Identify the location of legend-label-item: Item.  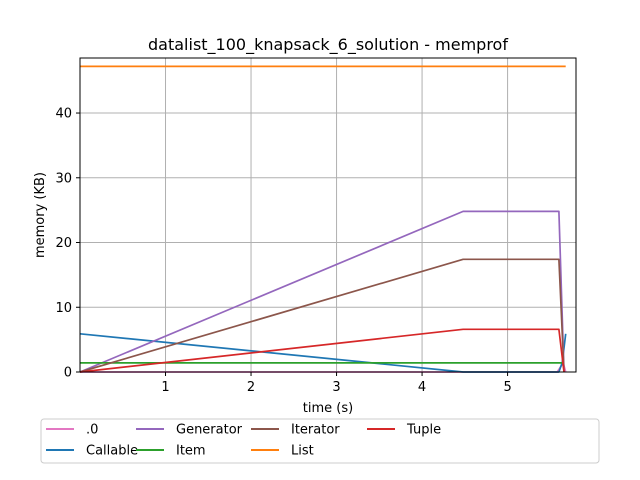
(191, 451).